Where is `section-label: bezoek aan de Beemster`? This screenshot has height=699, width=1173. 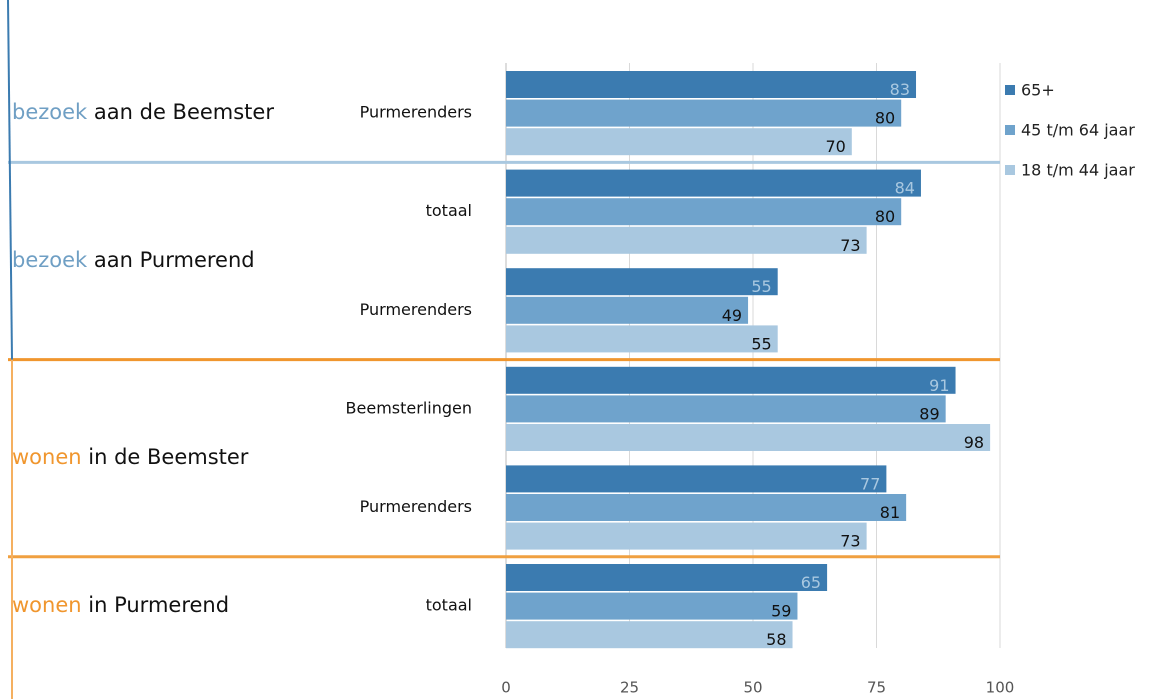 section-label: bezoek aan de Beemster is located at coordinates (143, 112).